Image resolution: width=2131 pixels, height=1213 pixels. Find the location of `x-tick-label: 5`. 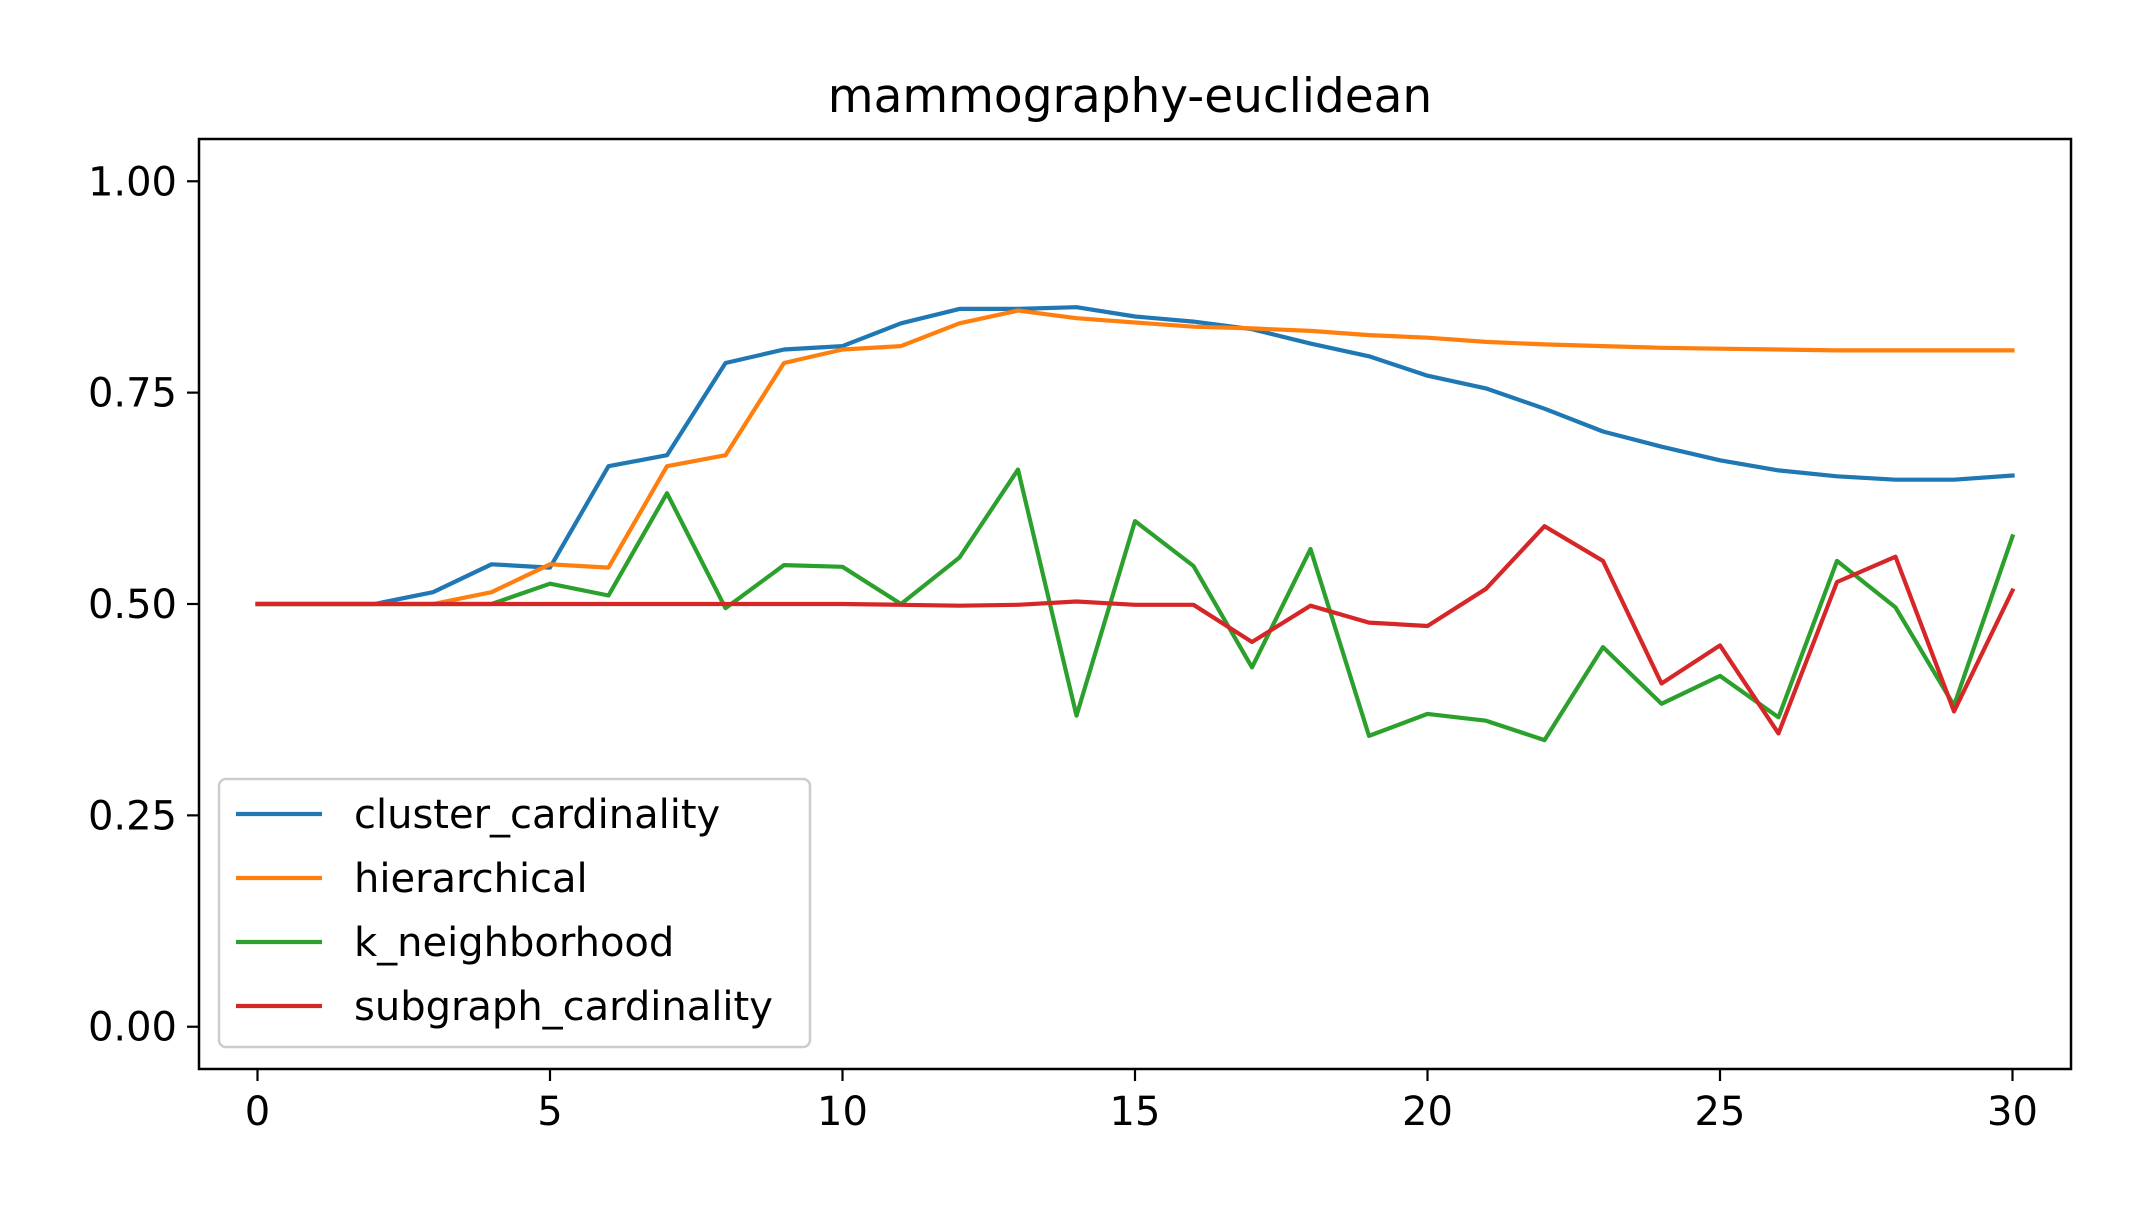

x-tick-label: 5 is located at coordinates (549, 1112).